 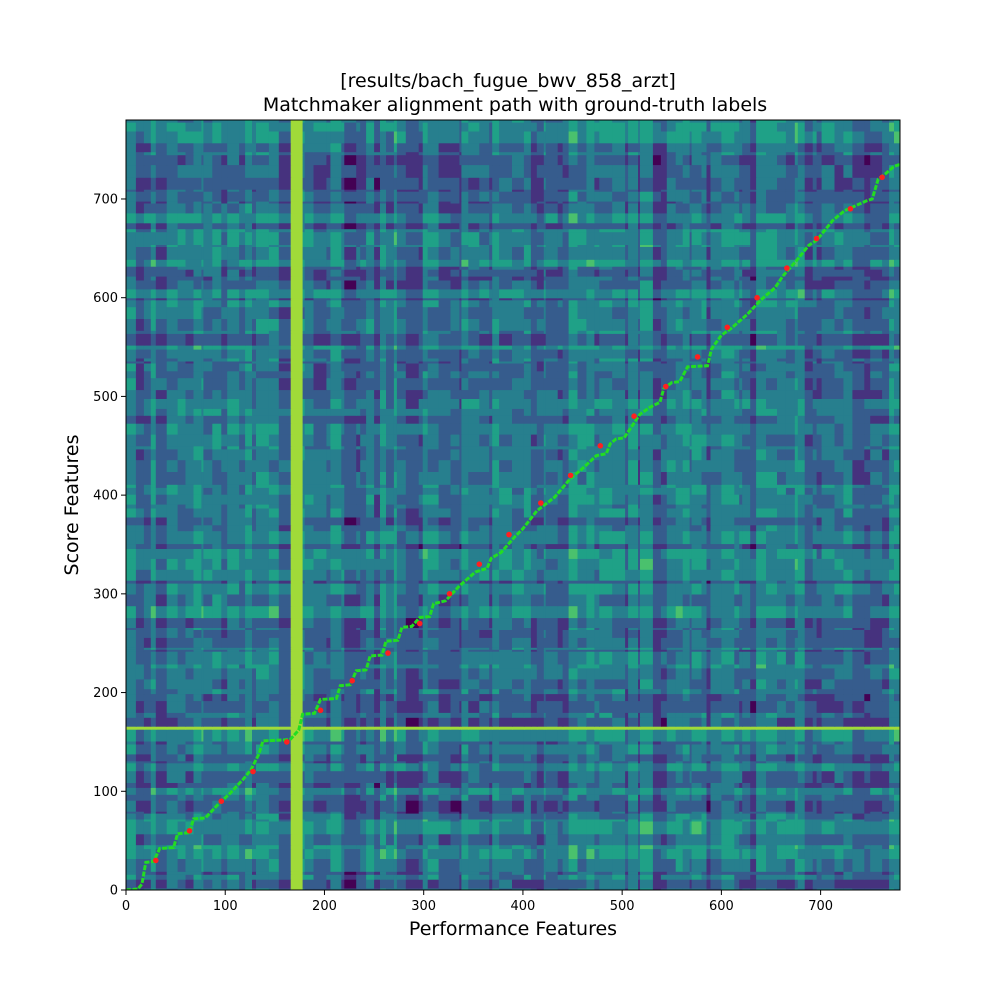 I want to click on y-tick-label: 200, so click(x=105, y=693).